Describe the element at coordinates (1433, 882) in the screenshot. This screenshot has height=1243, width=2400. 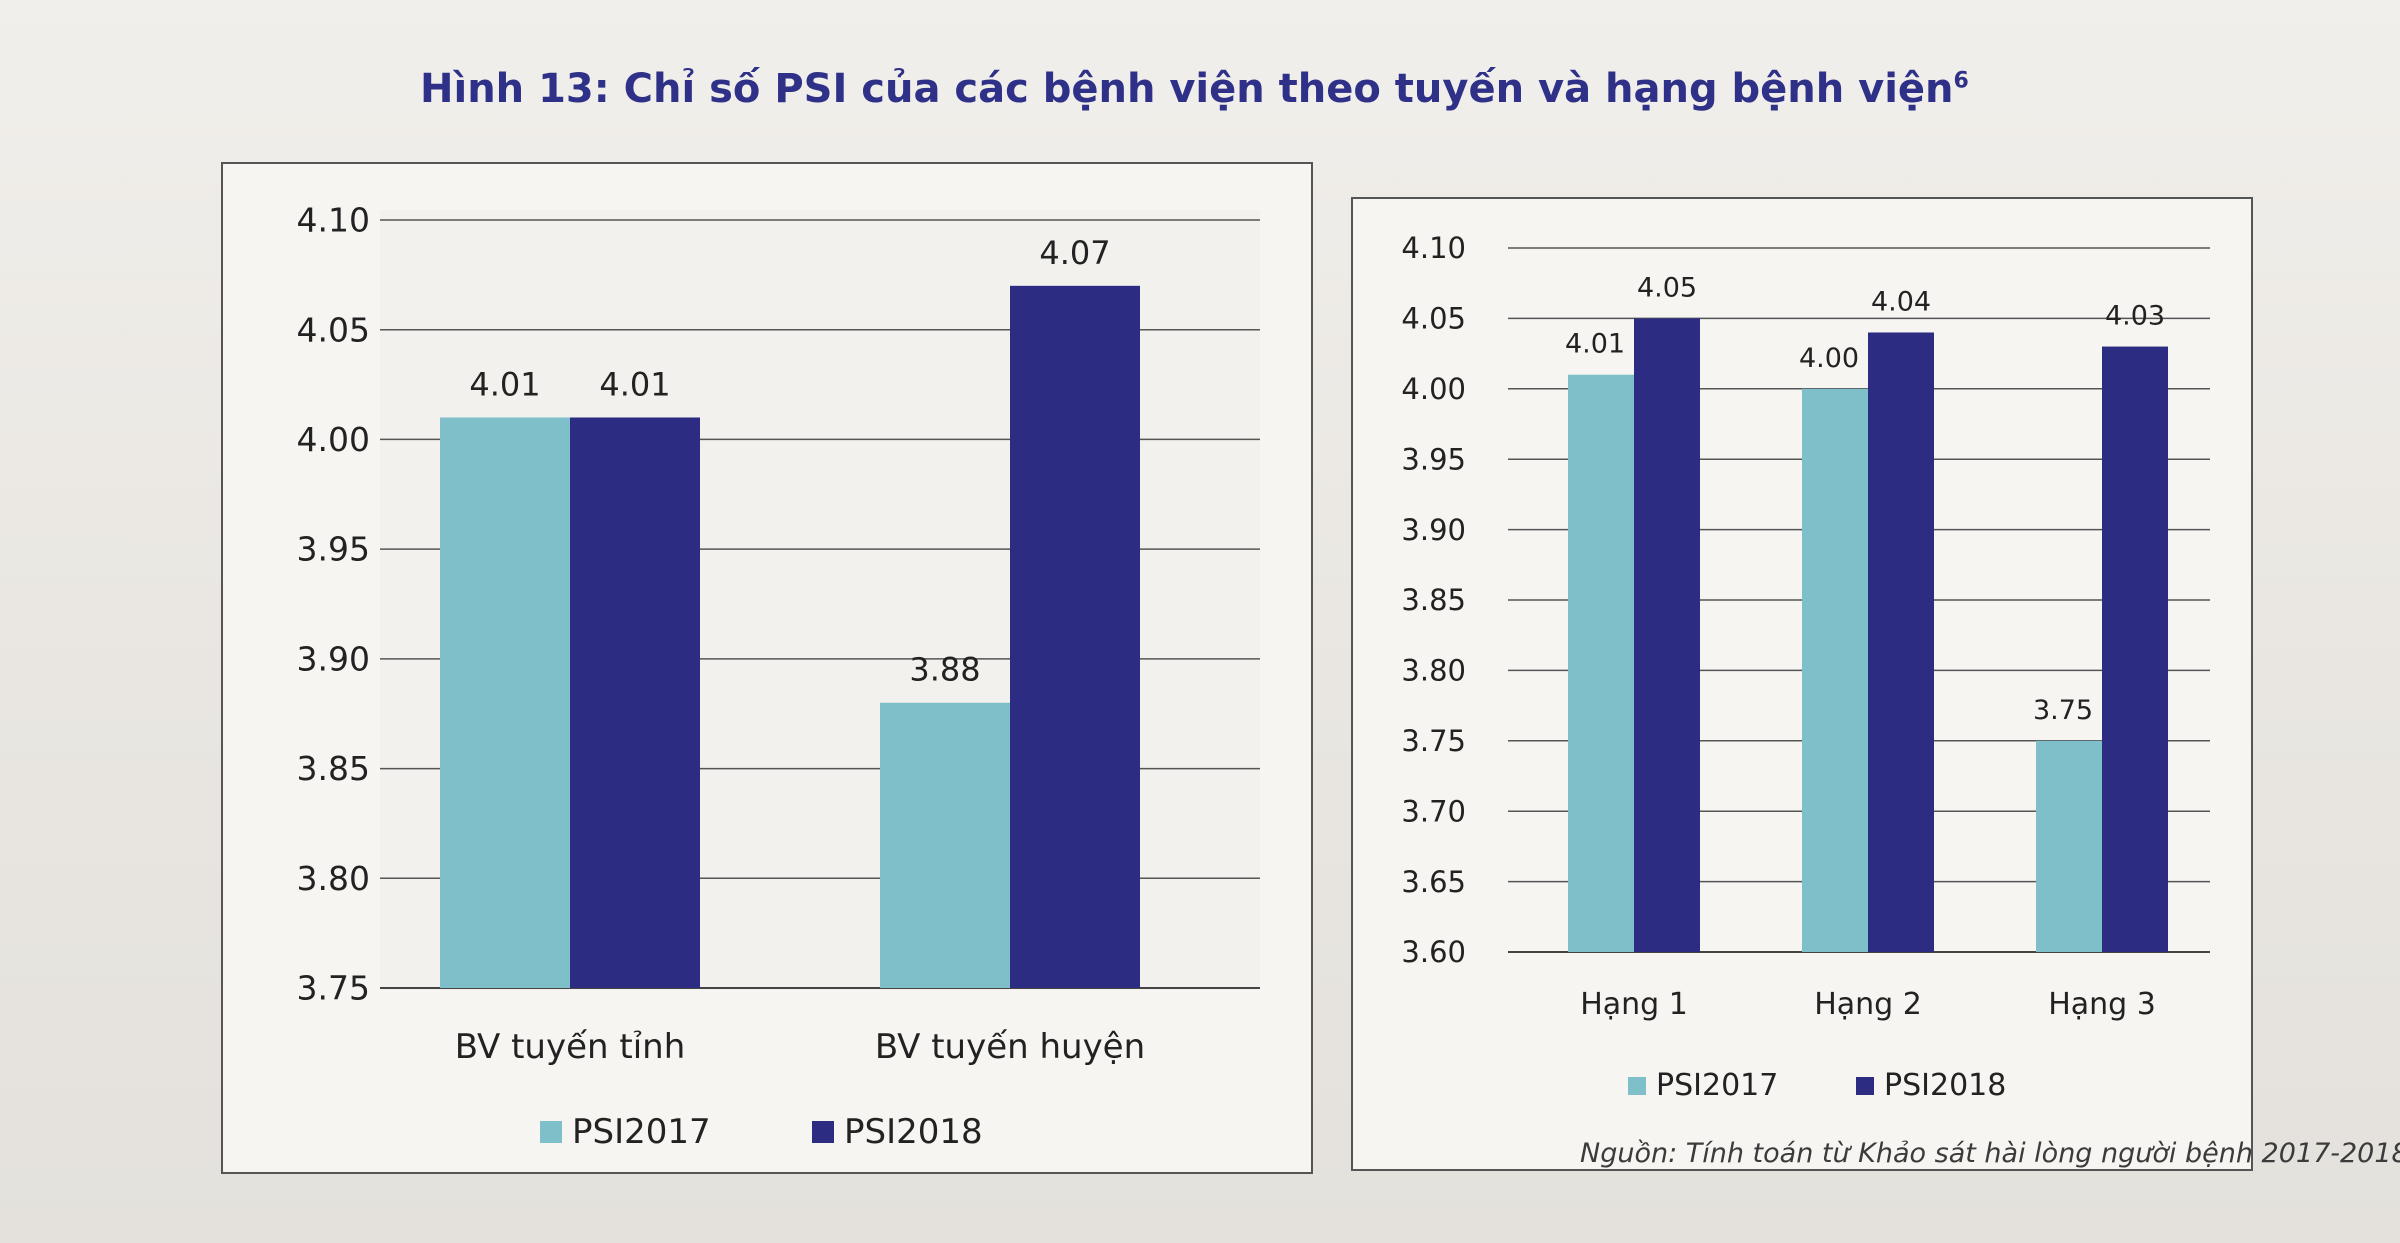
I see `y-tick-label: 3.65` at that location.